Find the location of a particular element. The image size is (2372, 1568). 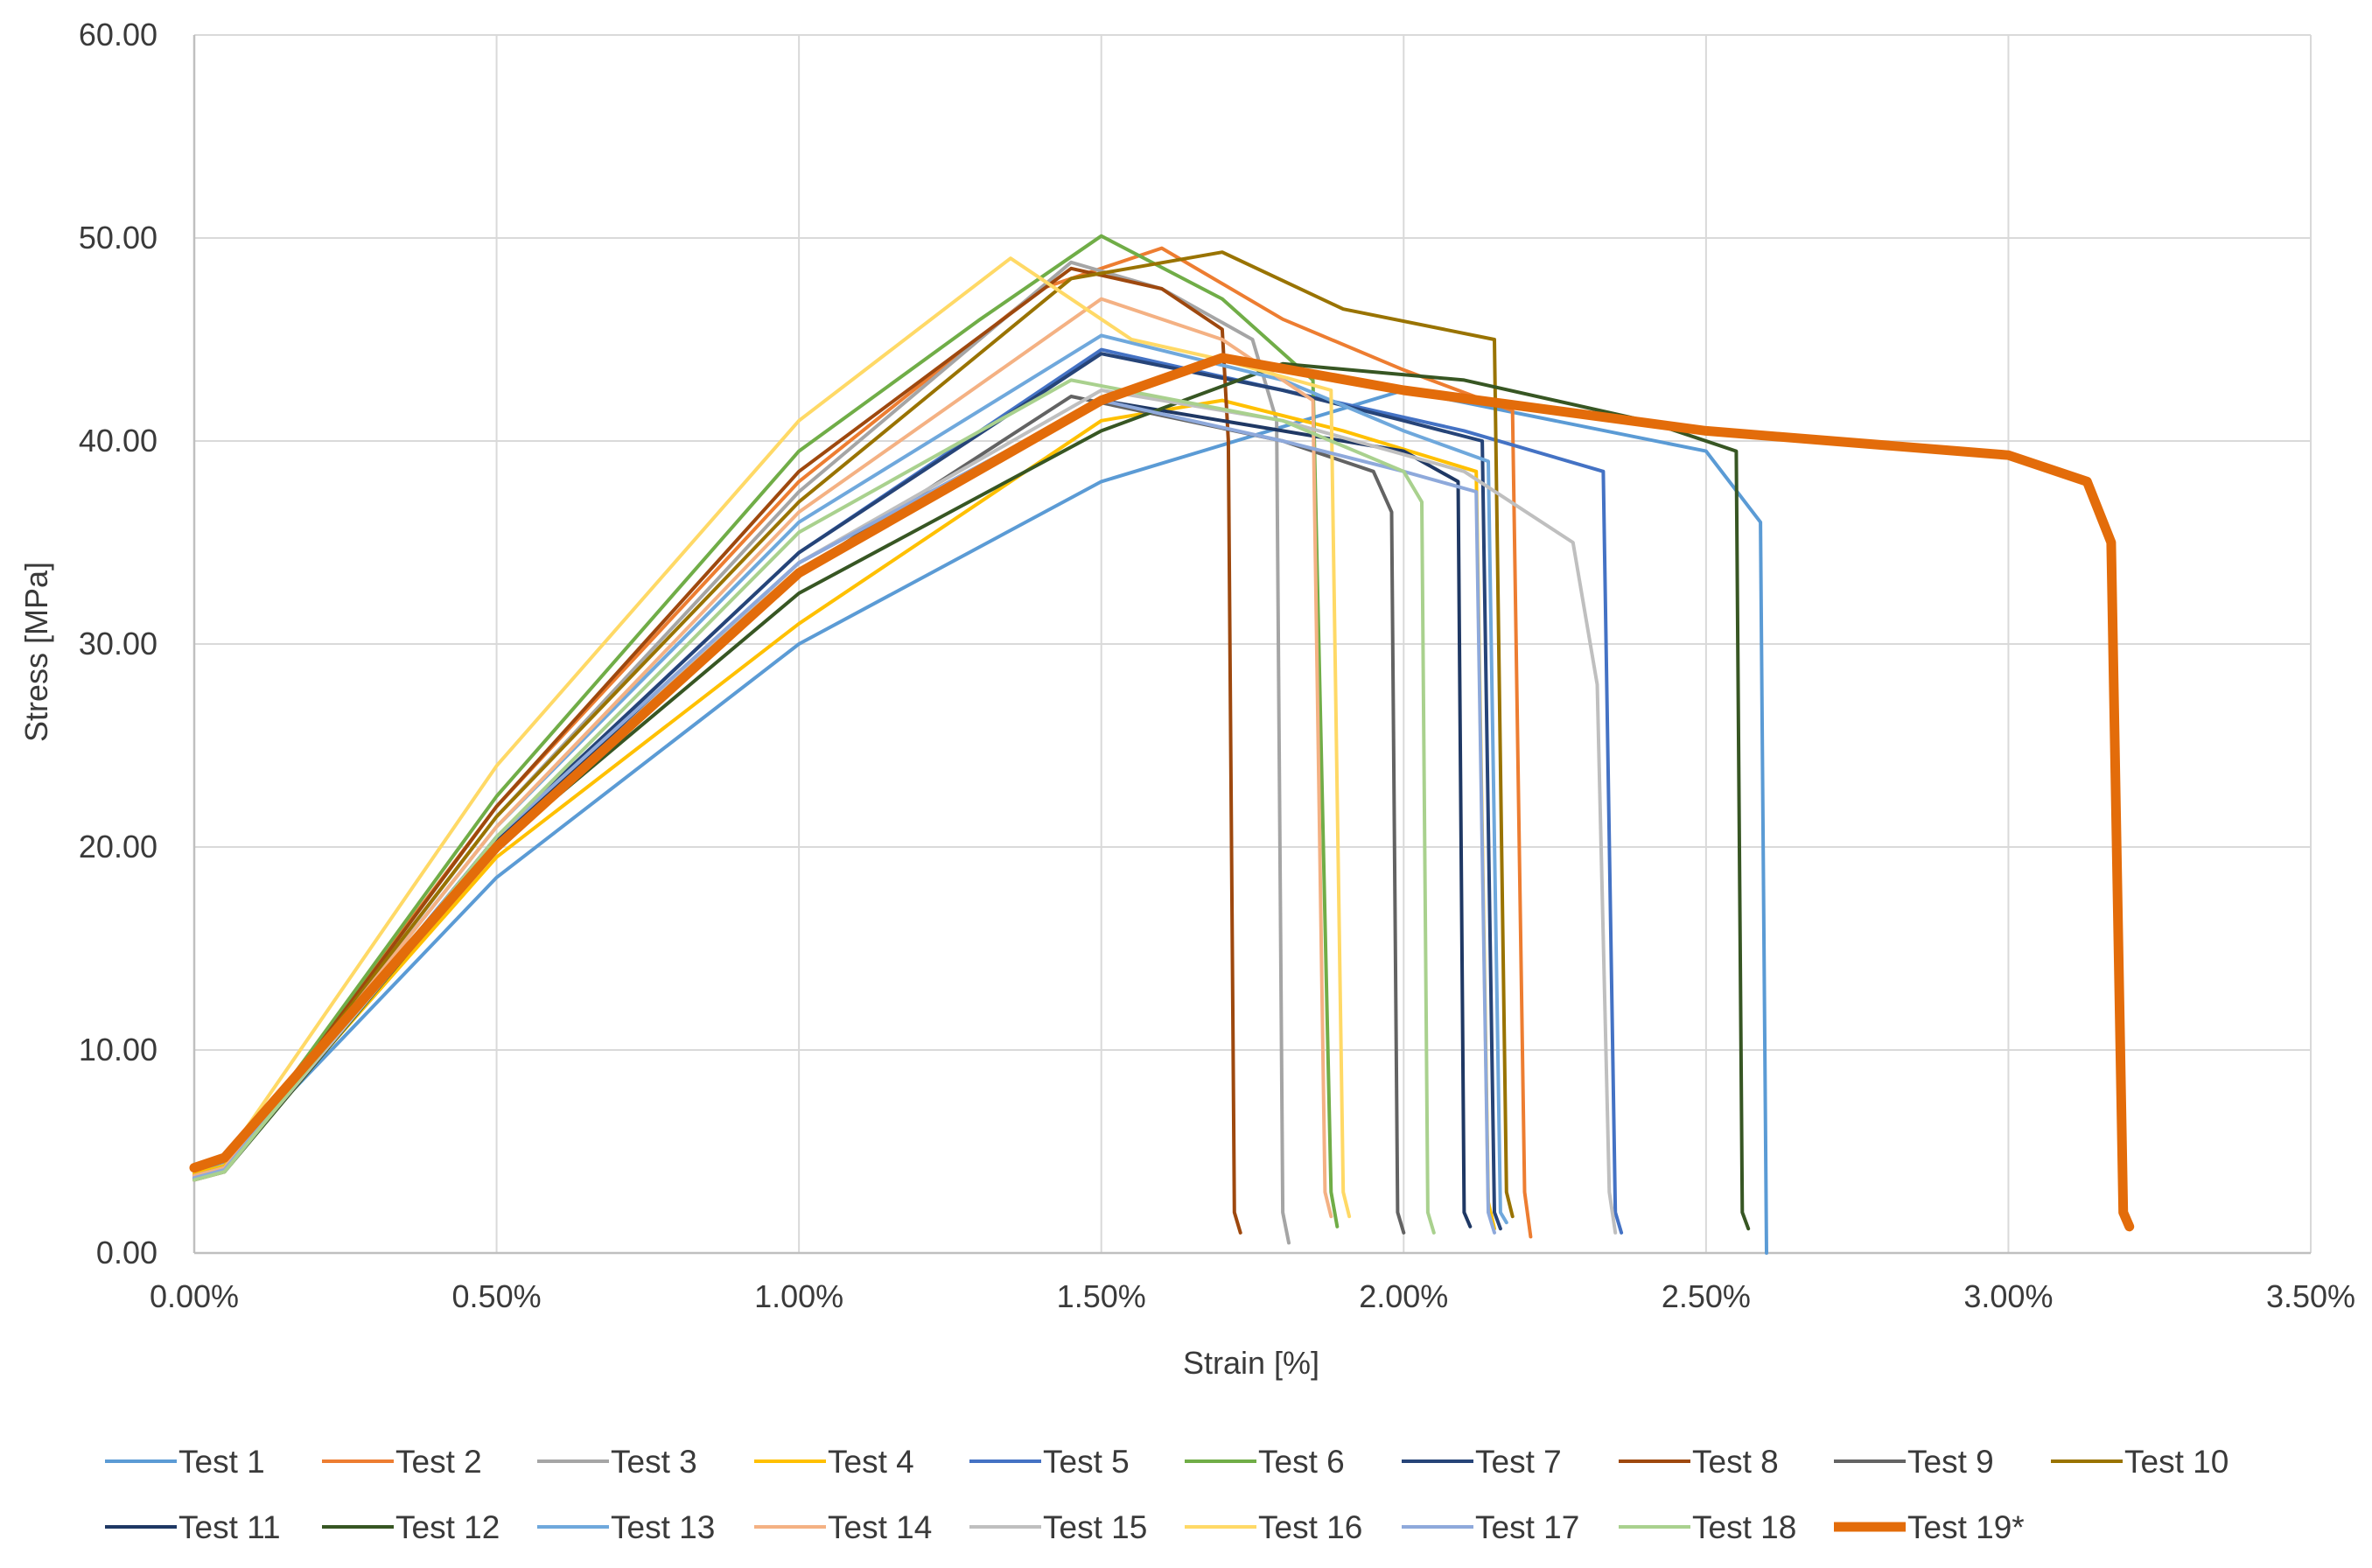

y-tick-label: 10.00 is located at coordinates (118, 1050).